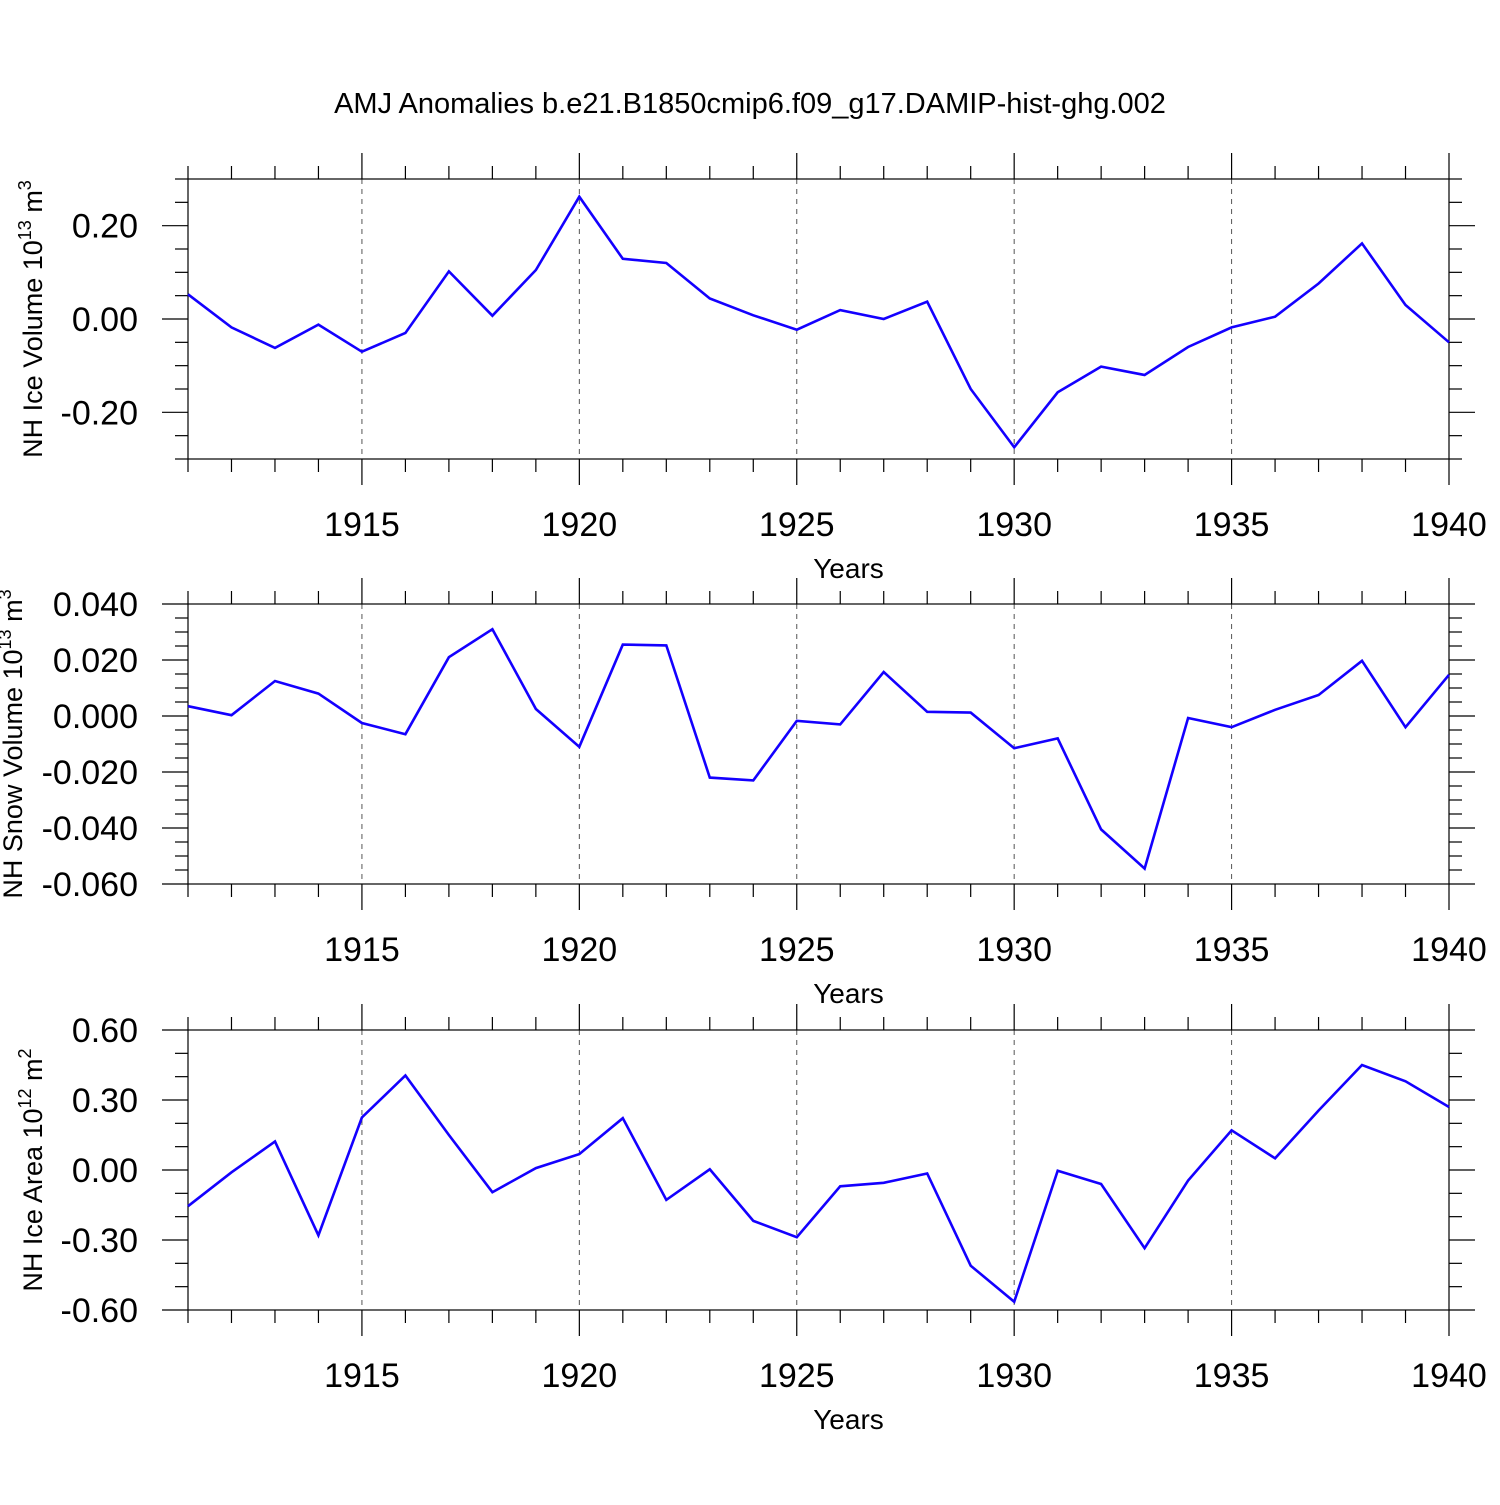 This screenshot has height=1505, width=1500. I want to click on y-axis-label: NH Ice Volume 1013 m3, so click(31, 319).